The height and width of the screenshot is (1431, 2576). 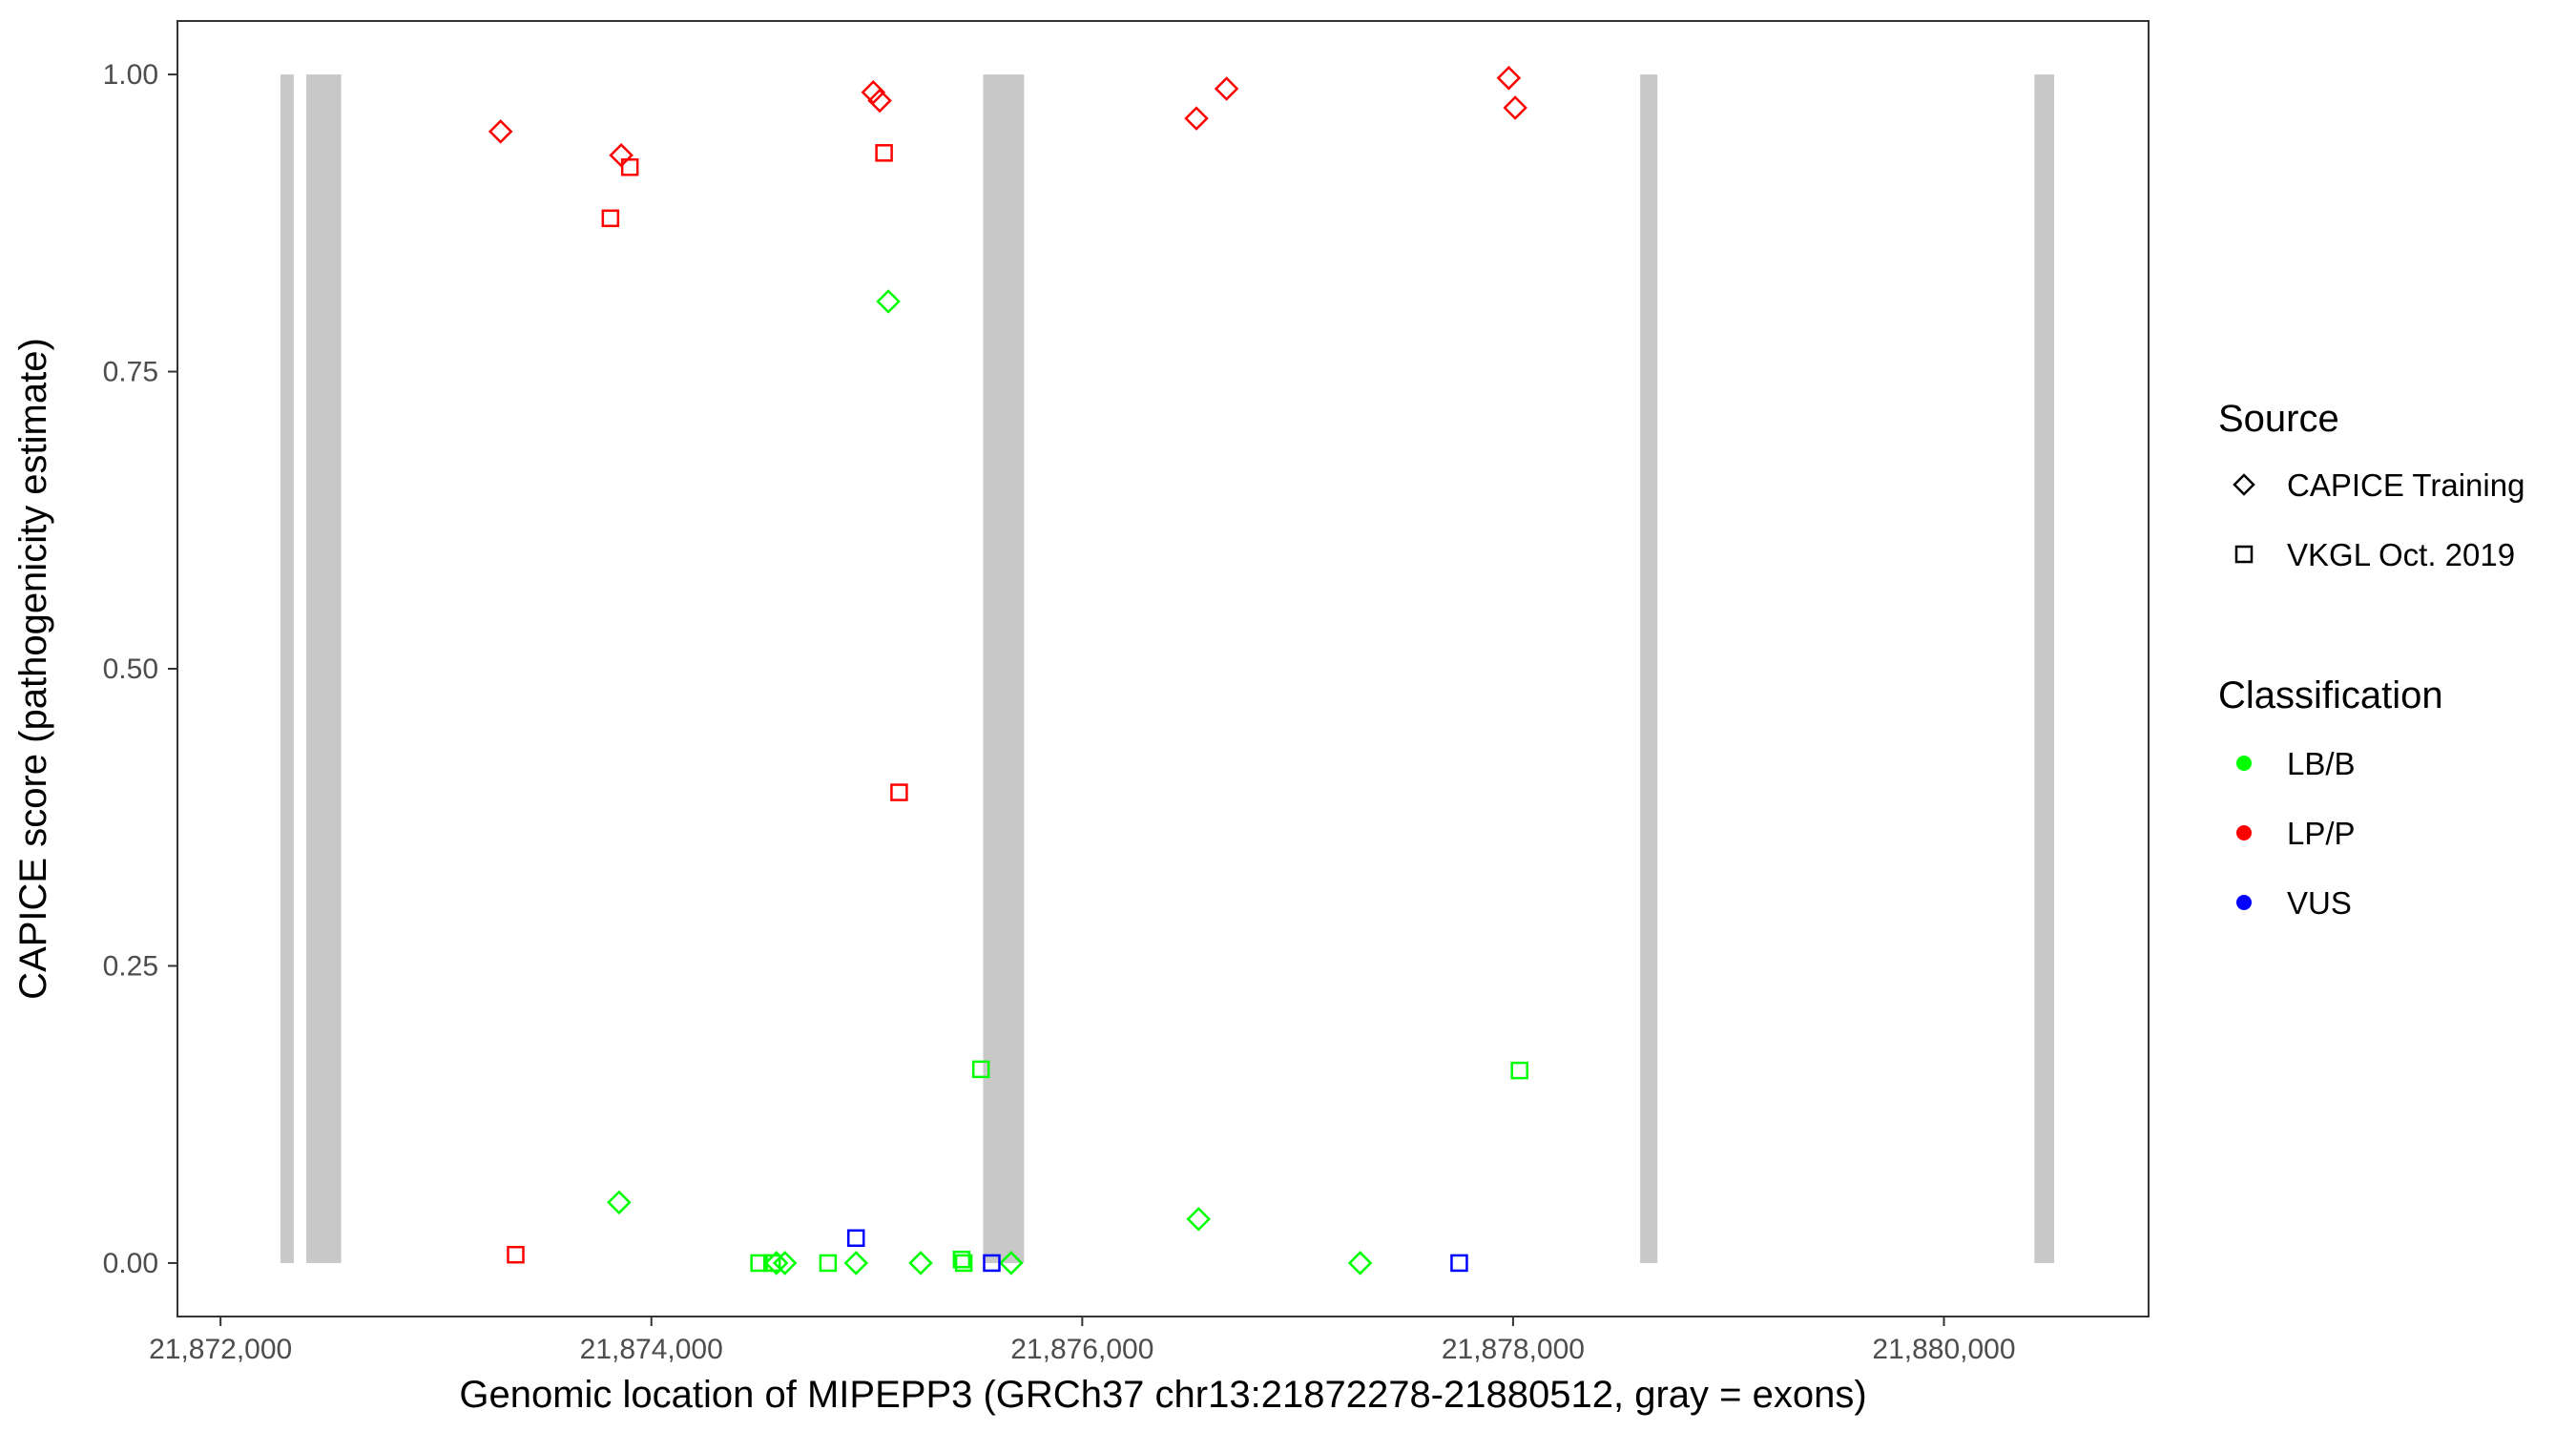 I want to click on legend-source-title: Source, so click(x=2278, y=419).